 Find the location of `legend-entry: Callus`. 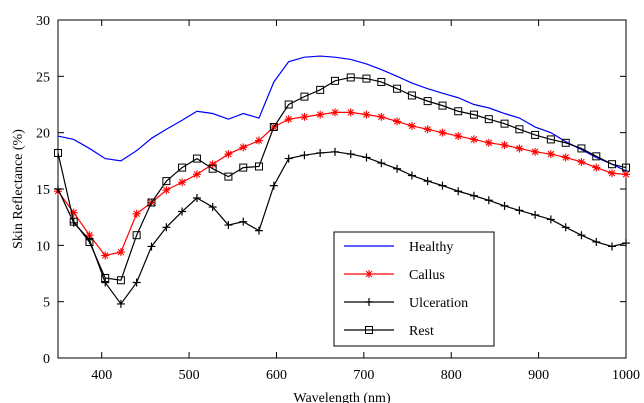

legend-entry: Callus is located at coordinates (394, 275).